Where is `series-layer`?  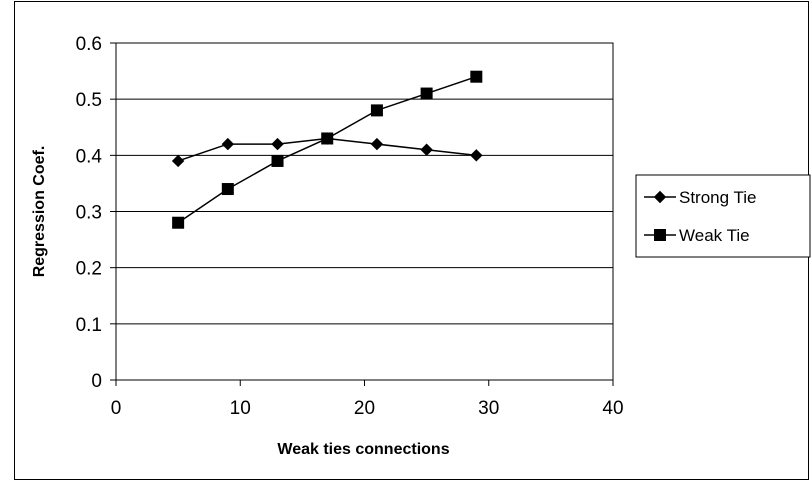 series-layer is located at coordinates (327, 149).